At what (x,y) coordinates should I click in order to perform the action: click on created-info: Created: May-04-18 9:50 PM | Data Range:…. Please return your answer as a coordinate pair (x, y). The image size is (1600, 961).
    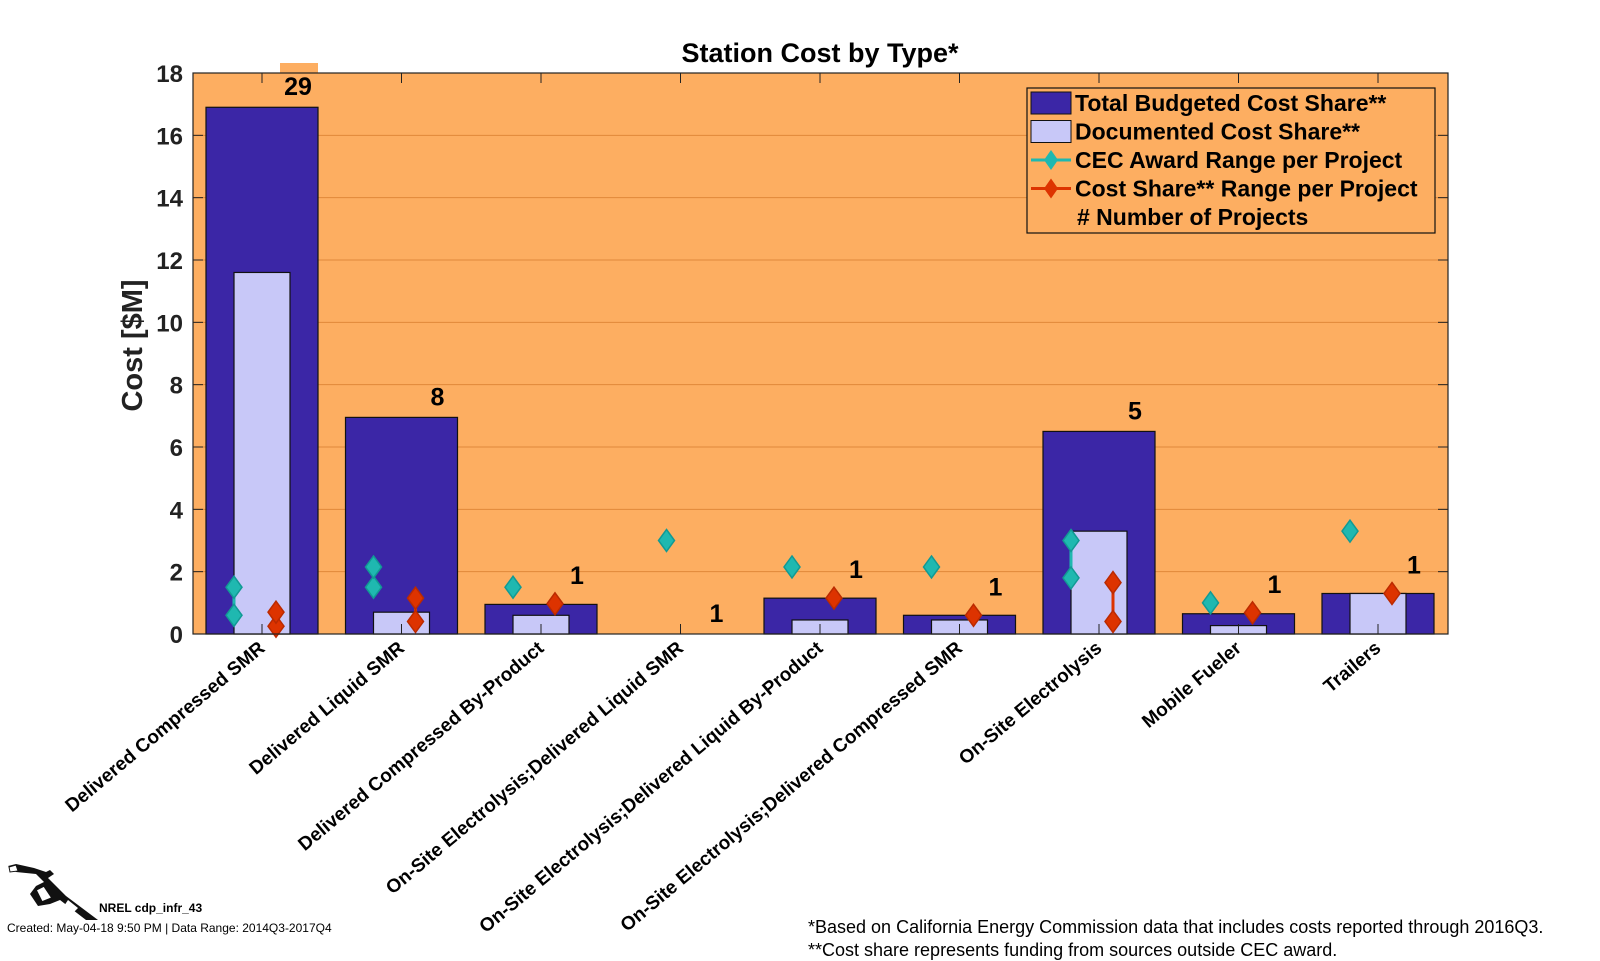
    Looking at the image, I should click on (169, 928).